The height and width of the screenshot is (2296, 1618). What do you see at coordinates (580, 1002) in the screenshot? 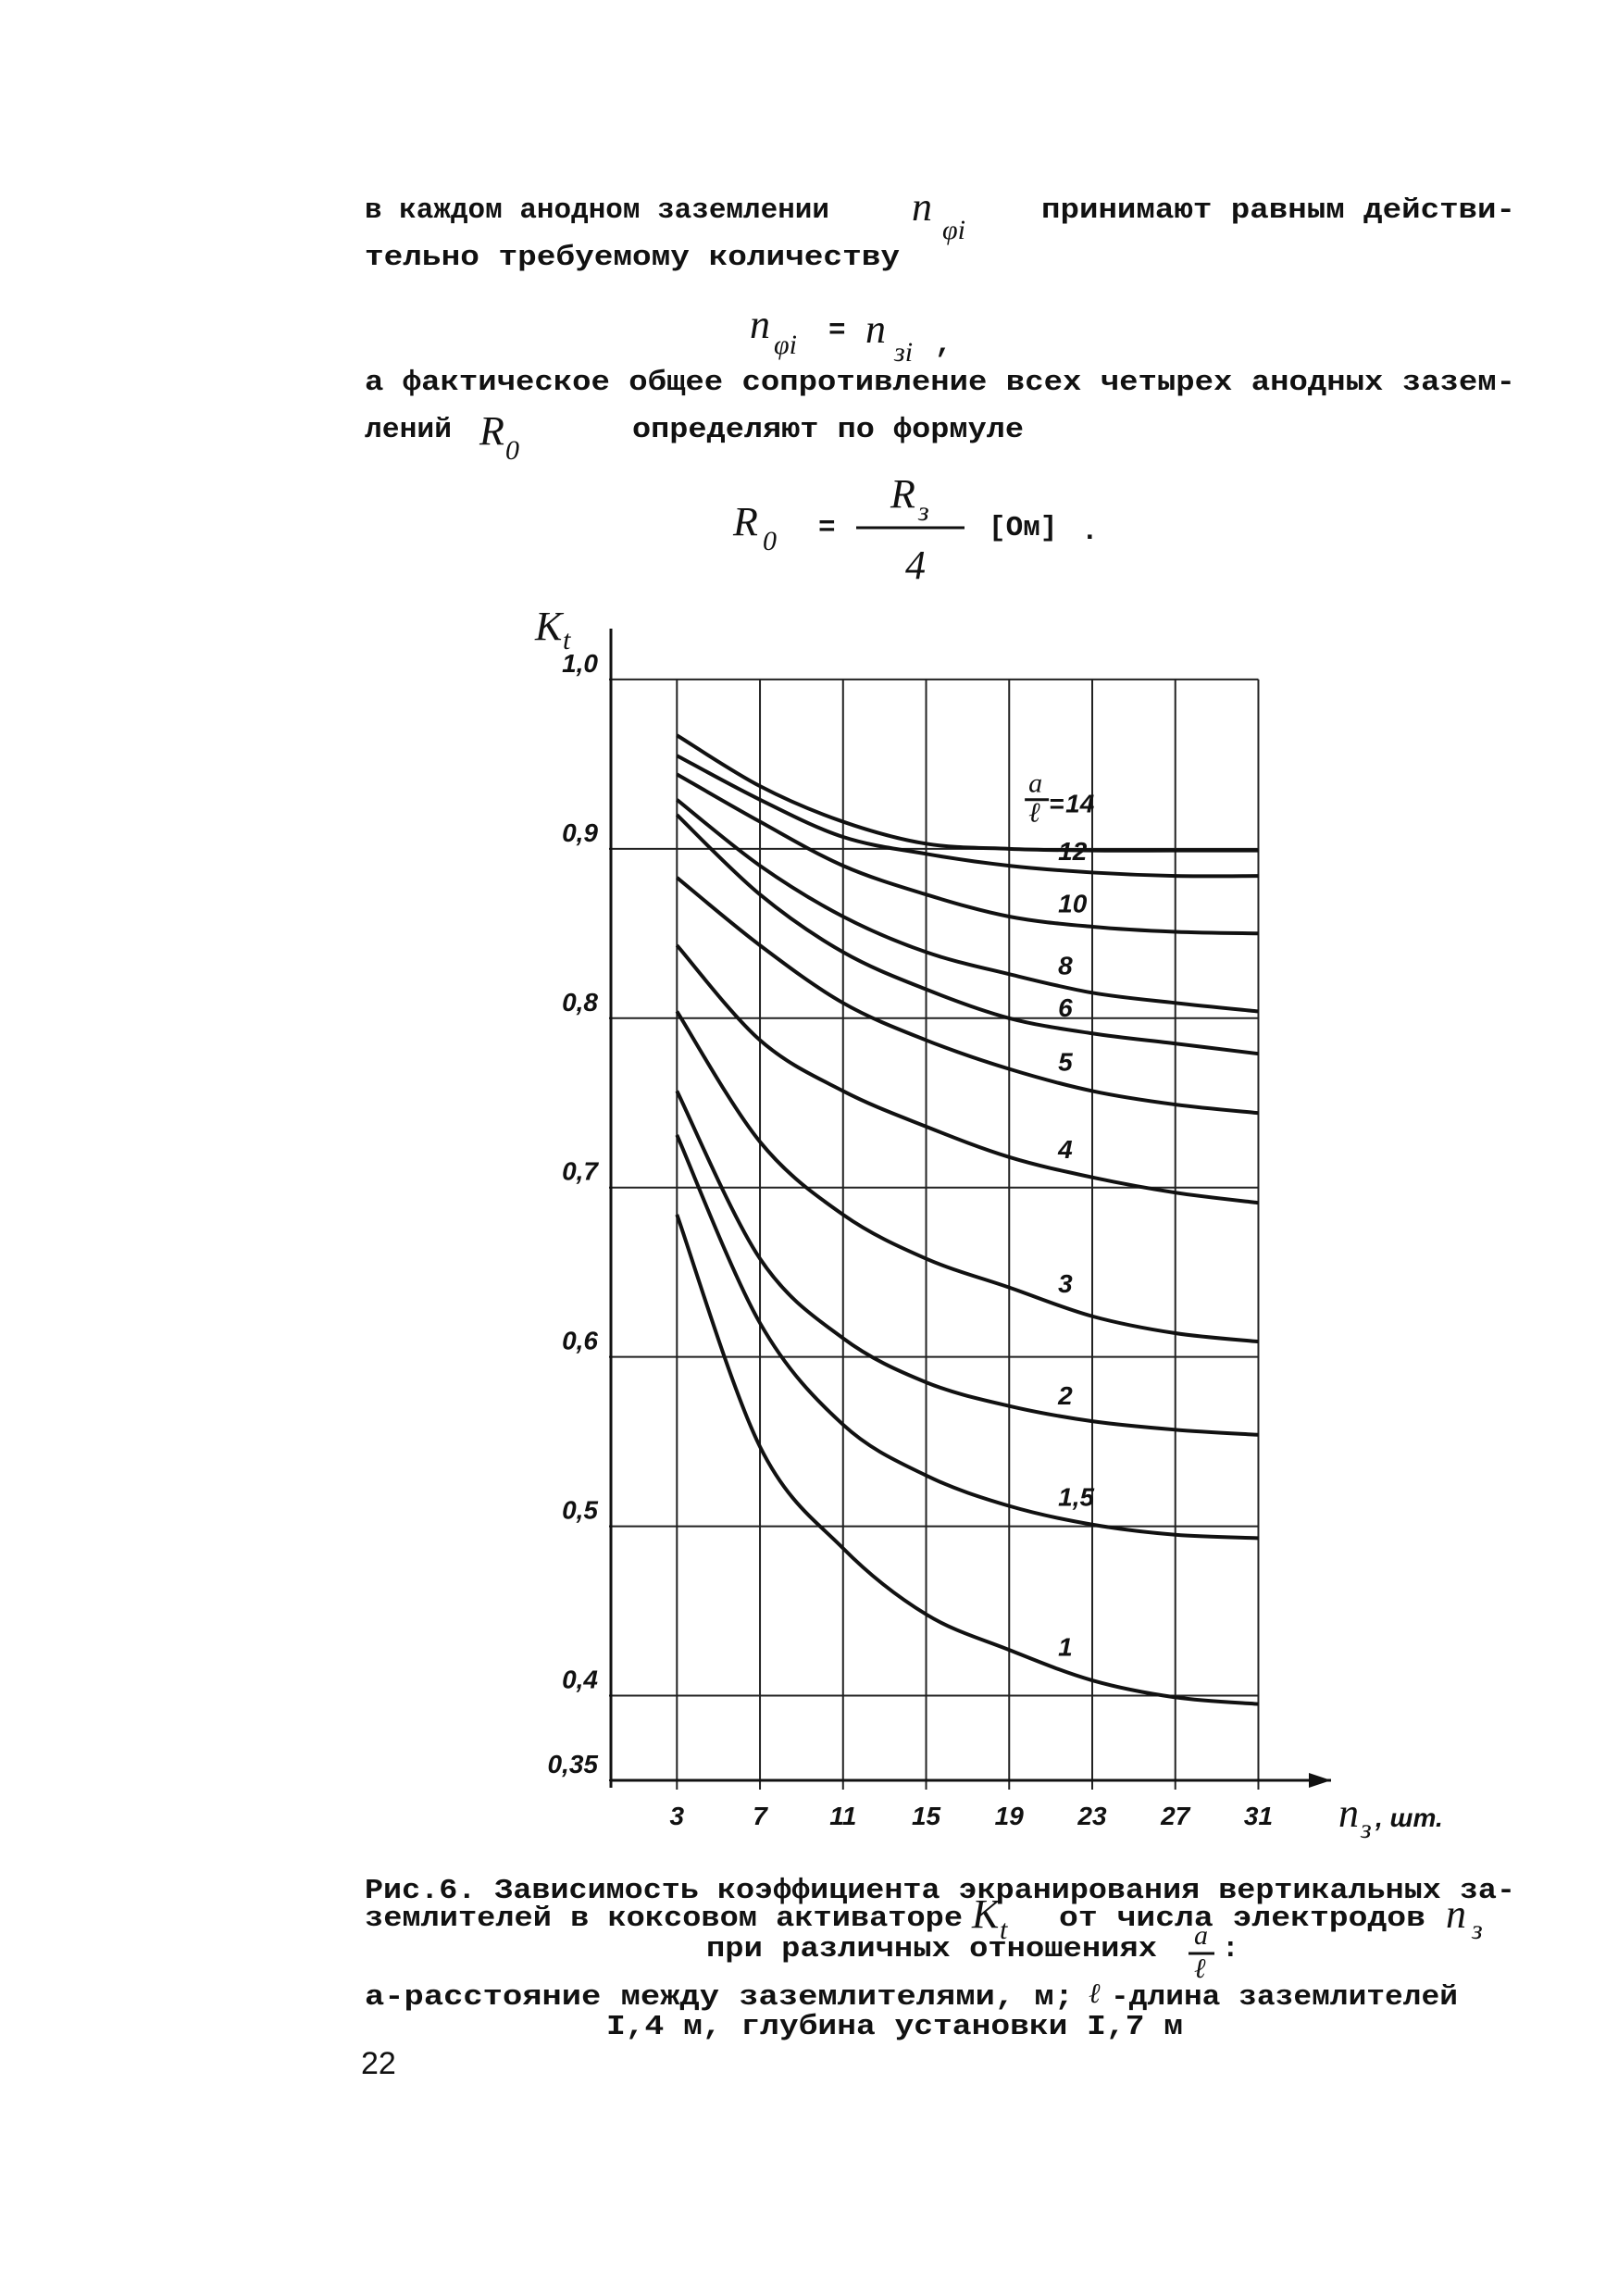
I see `y-tick-label: 0,8` at bounding box center [580, 1002].